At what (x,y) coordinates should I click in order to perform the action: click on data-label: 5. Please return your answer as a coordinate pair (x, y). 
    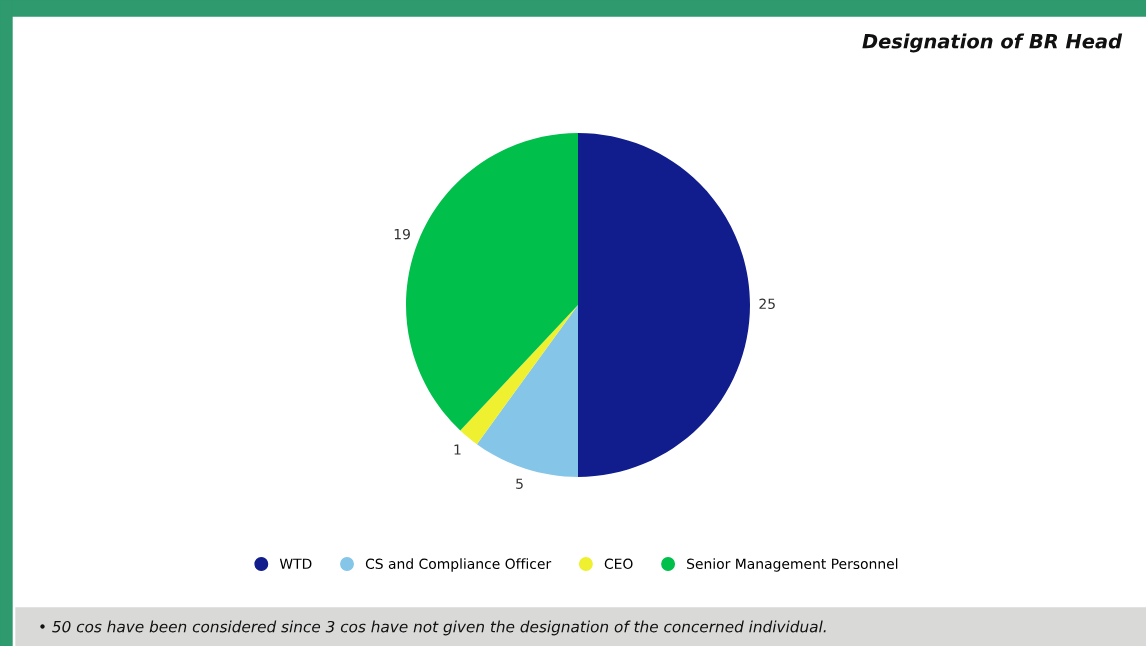
    Looking at the image, I should click on (519, 483).